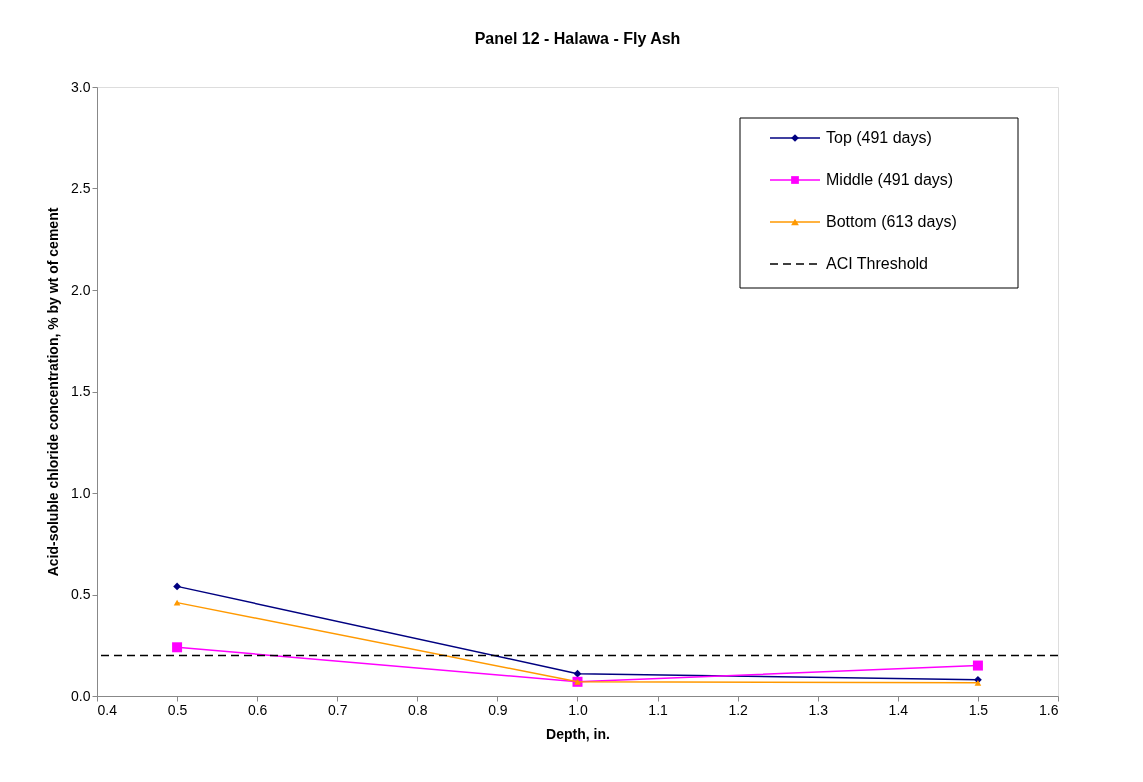 Image resolution: width=1143 pixels, height=782 pixels. Describe the element at coordinates (338, 709) in the screenshot. I see `x-tick-label: 0.7` at that location.